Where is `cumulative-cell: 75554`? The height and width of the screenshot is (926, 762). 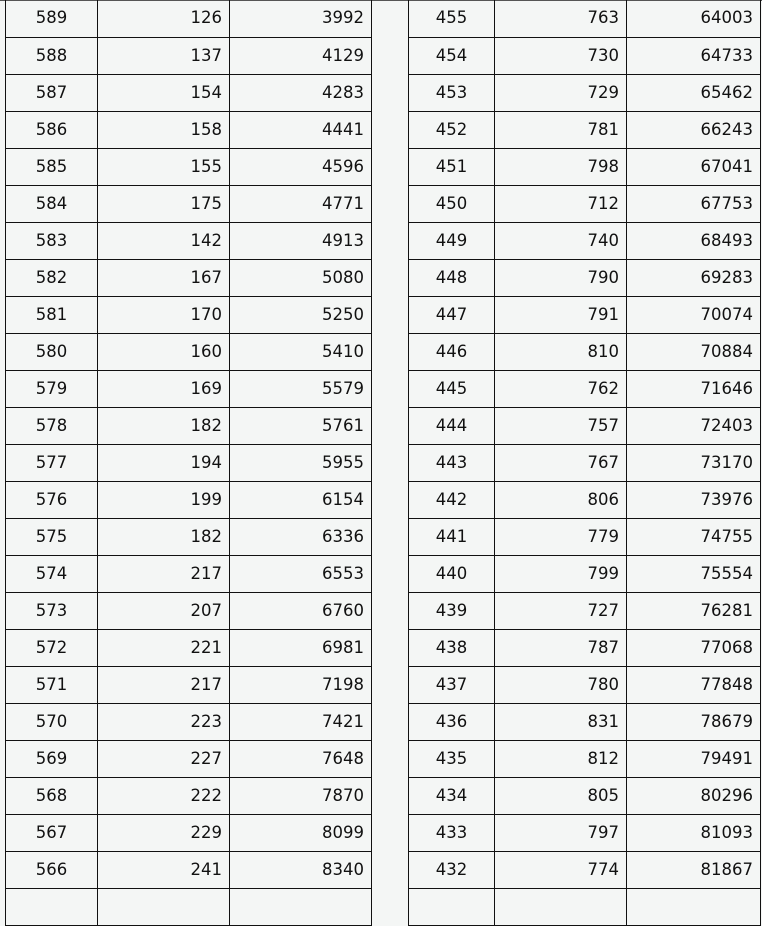 cumulative-cell: 75554 is located at coordinates (693, 573).